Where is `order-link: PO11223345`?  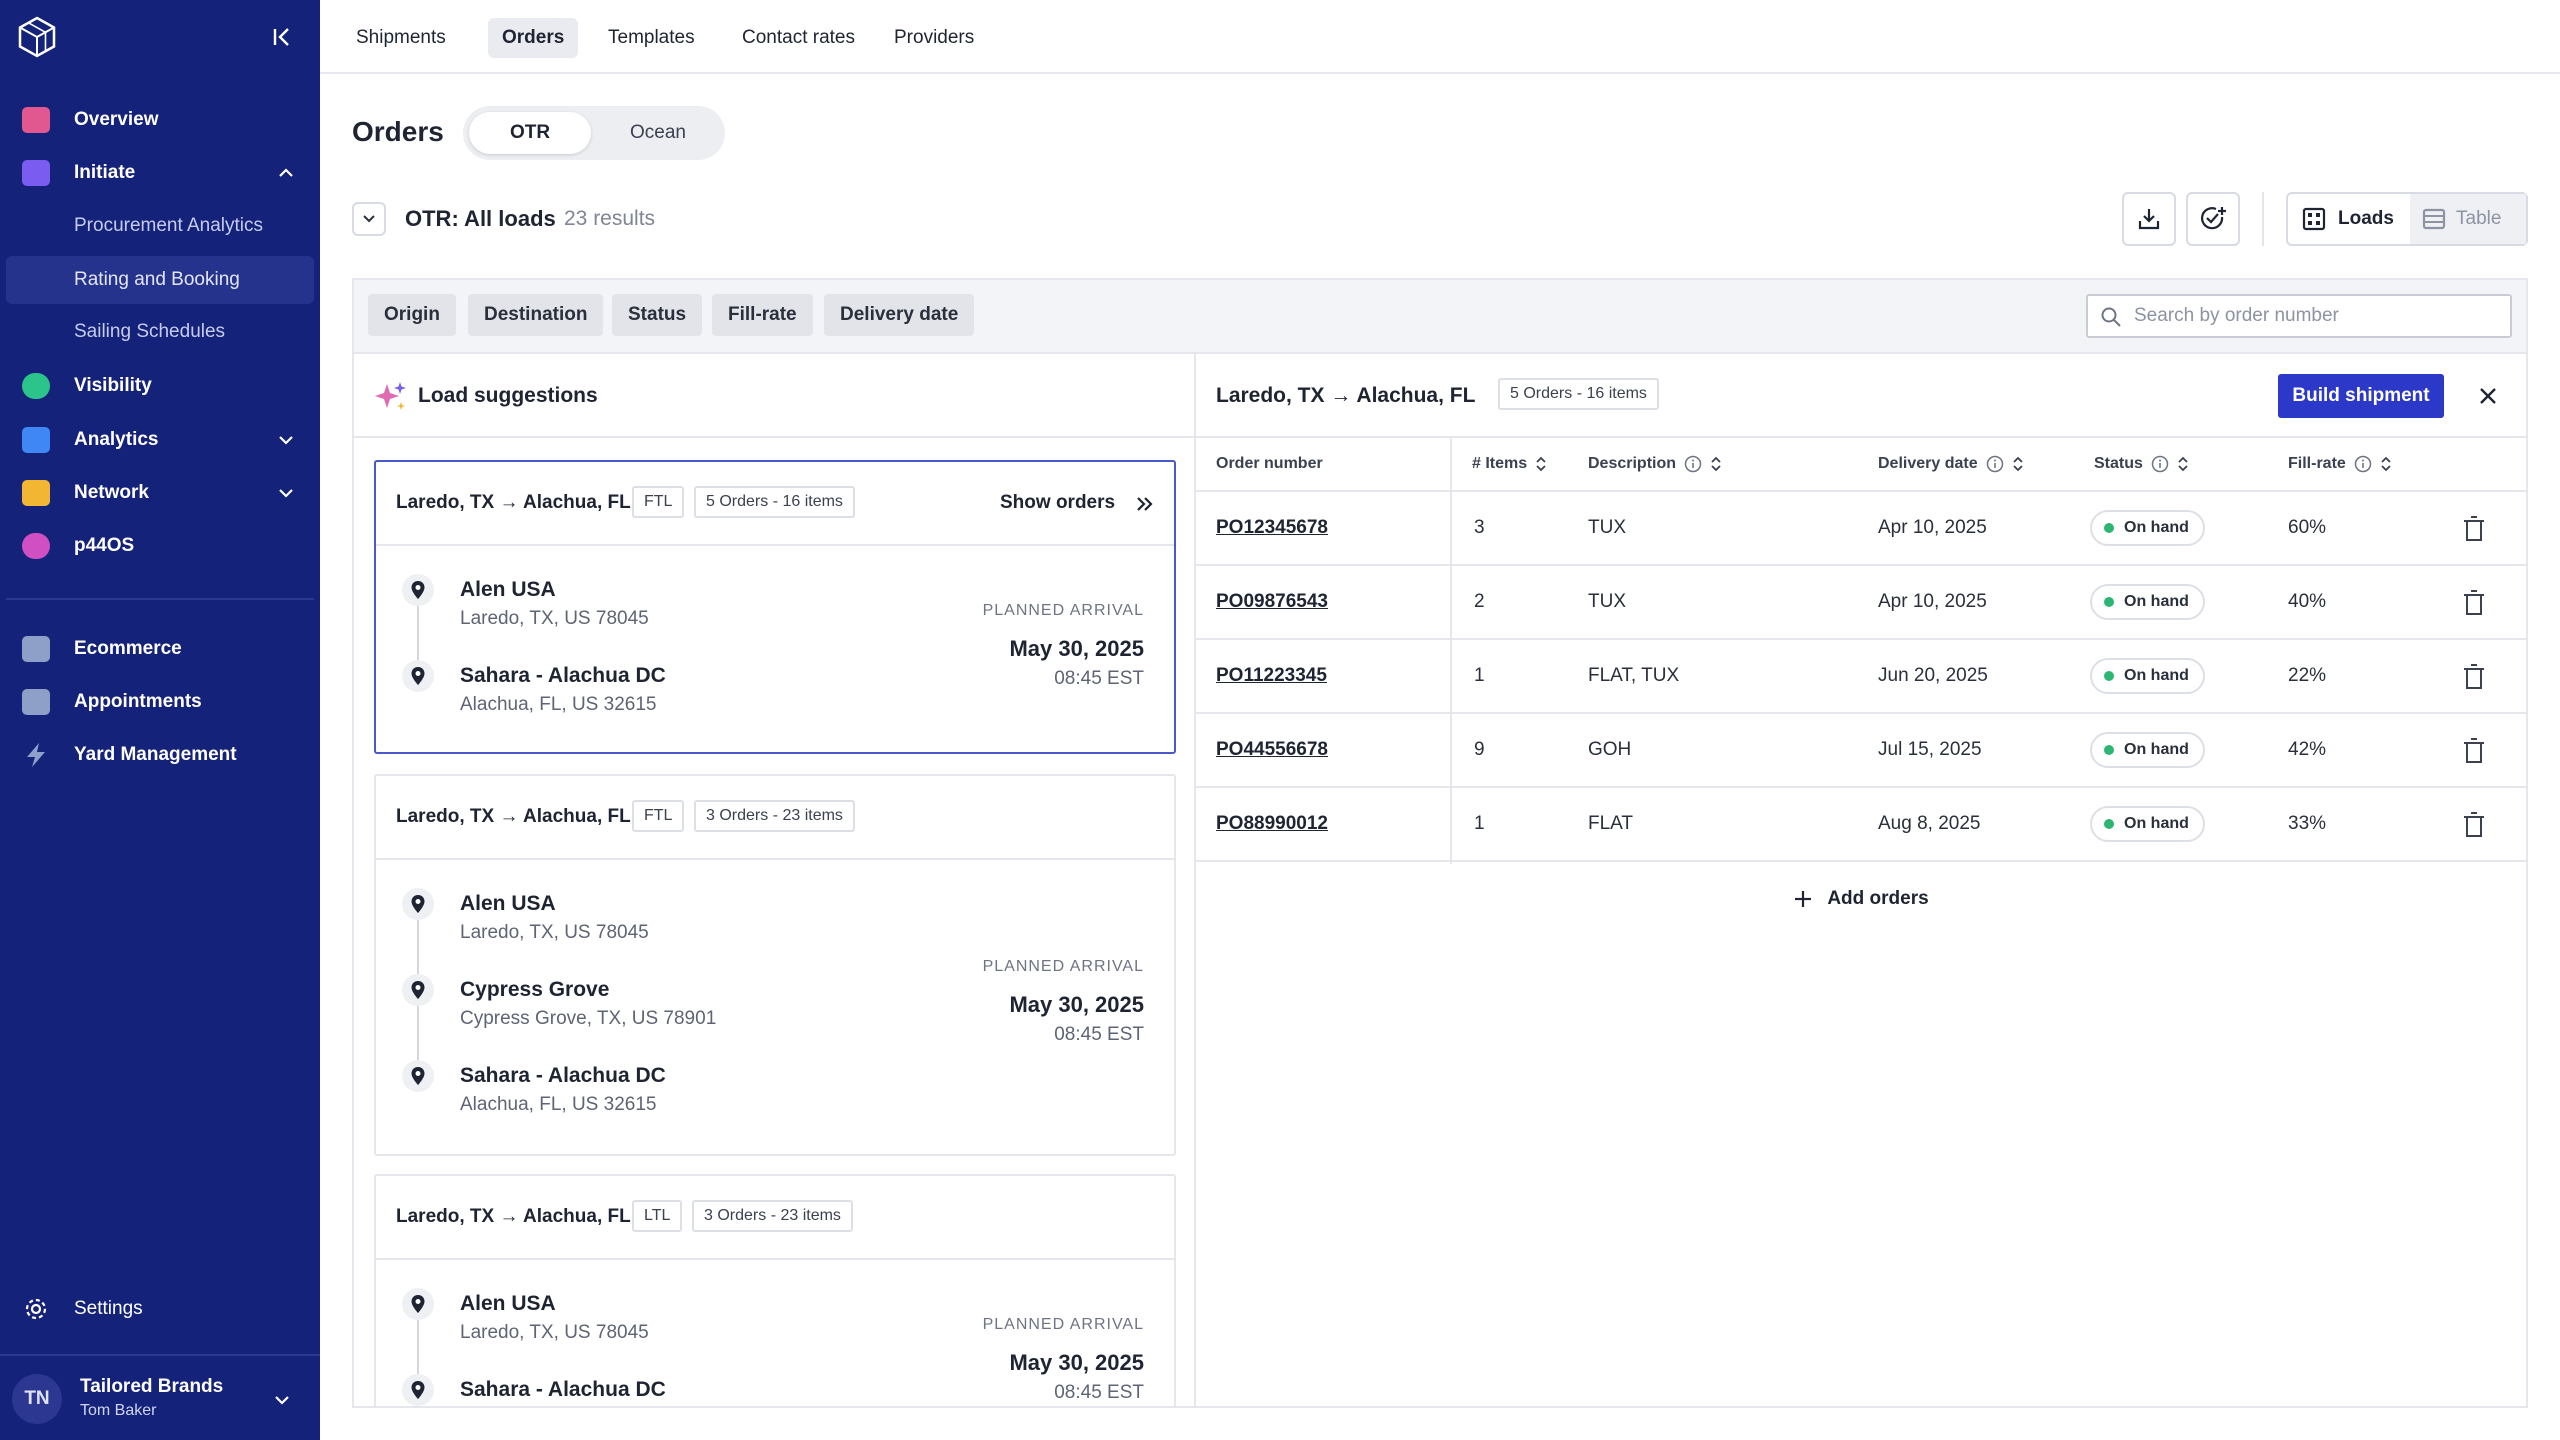
order-link: PO11223345 is located at coordinates (1271, 675).